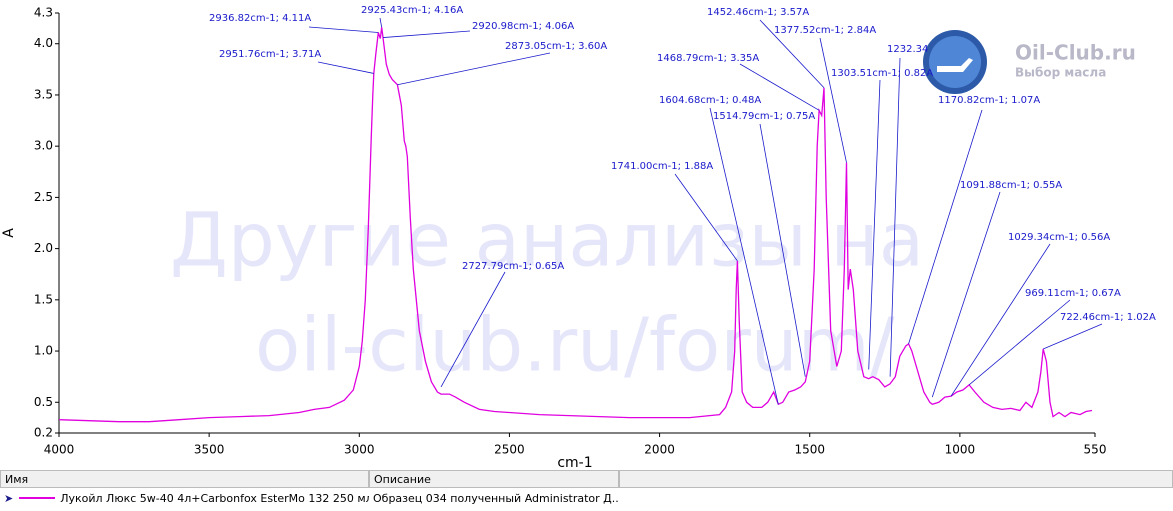  What do you see at coordinates (896, 479) in the screenshot?
I see `column-header` at bounding box center [896, 479].